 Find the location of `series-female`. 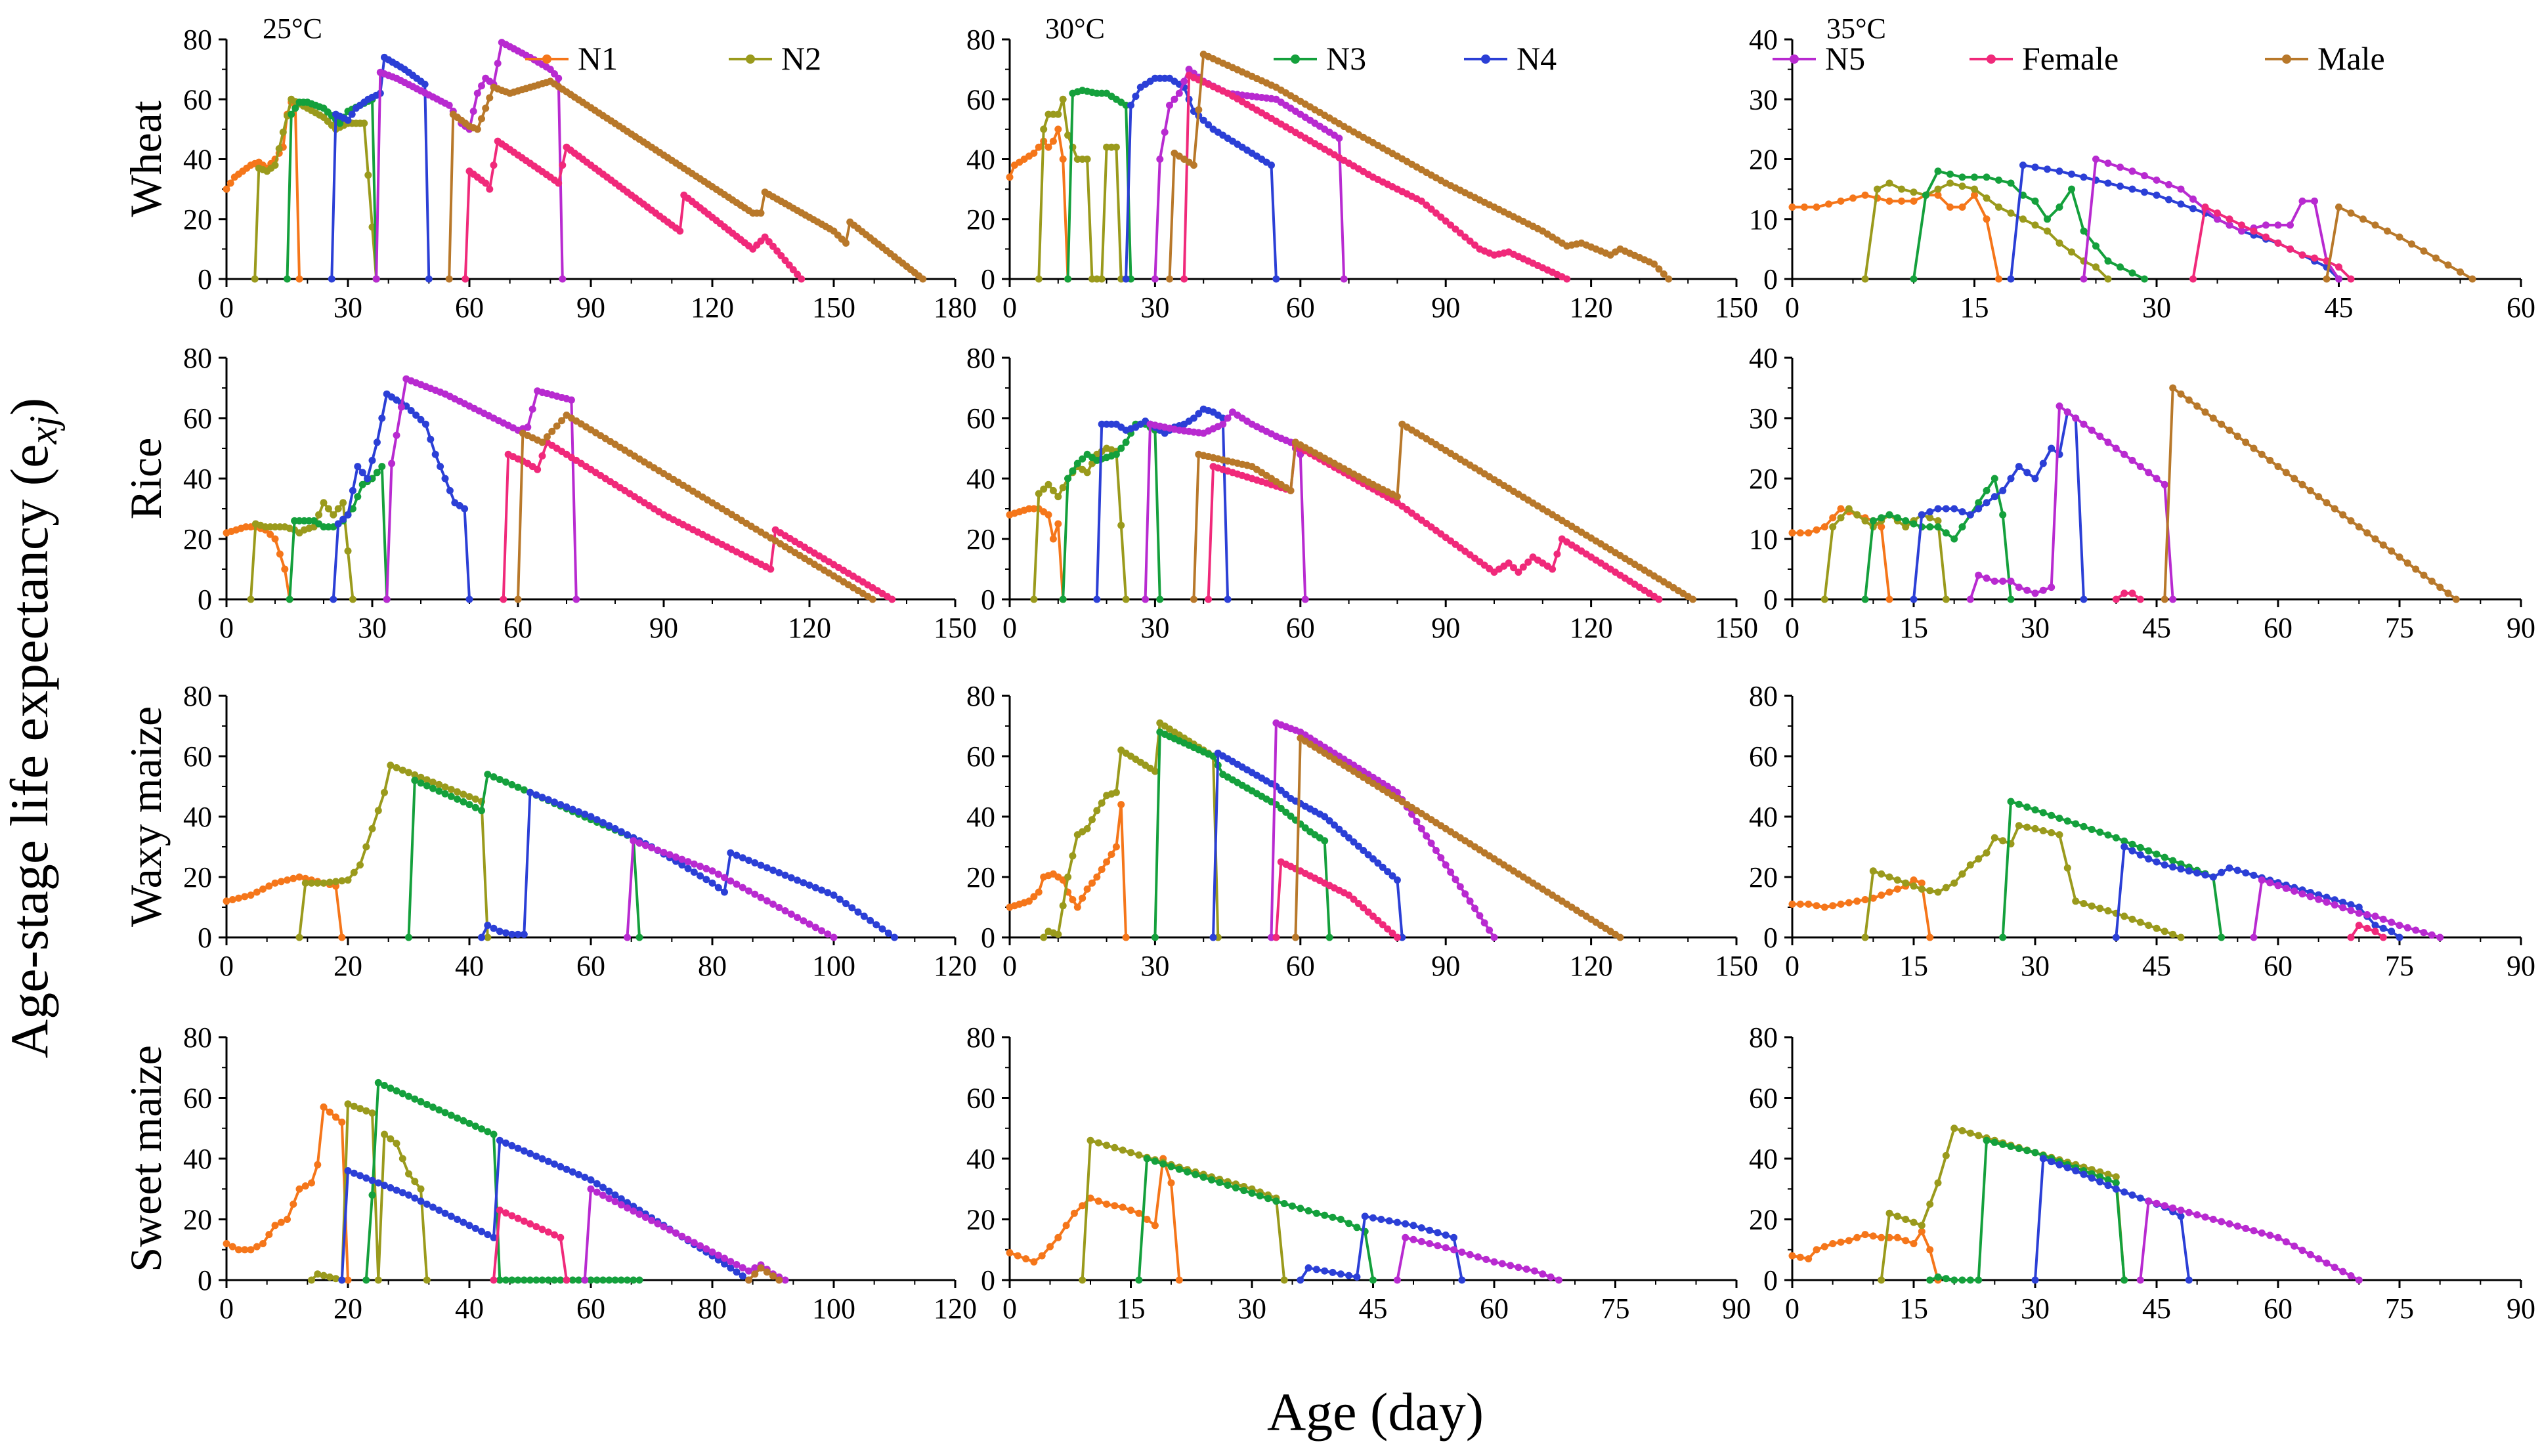

series-female is located at coordinates (1336, 899).